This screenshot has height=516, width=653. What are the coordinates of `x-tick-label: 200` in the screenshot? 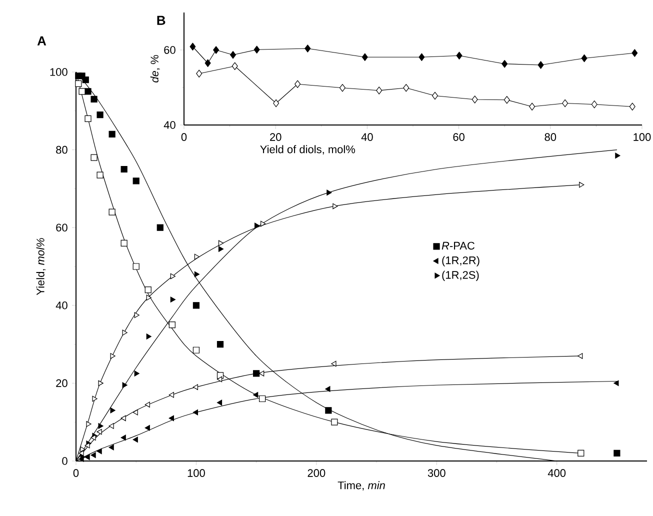 It's located at (317, 473).